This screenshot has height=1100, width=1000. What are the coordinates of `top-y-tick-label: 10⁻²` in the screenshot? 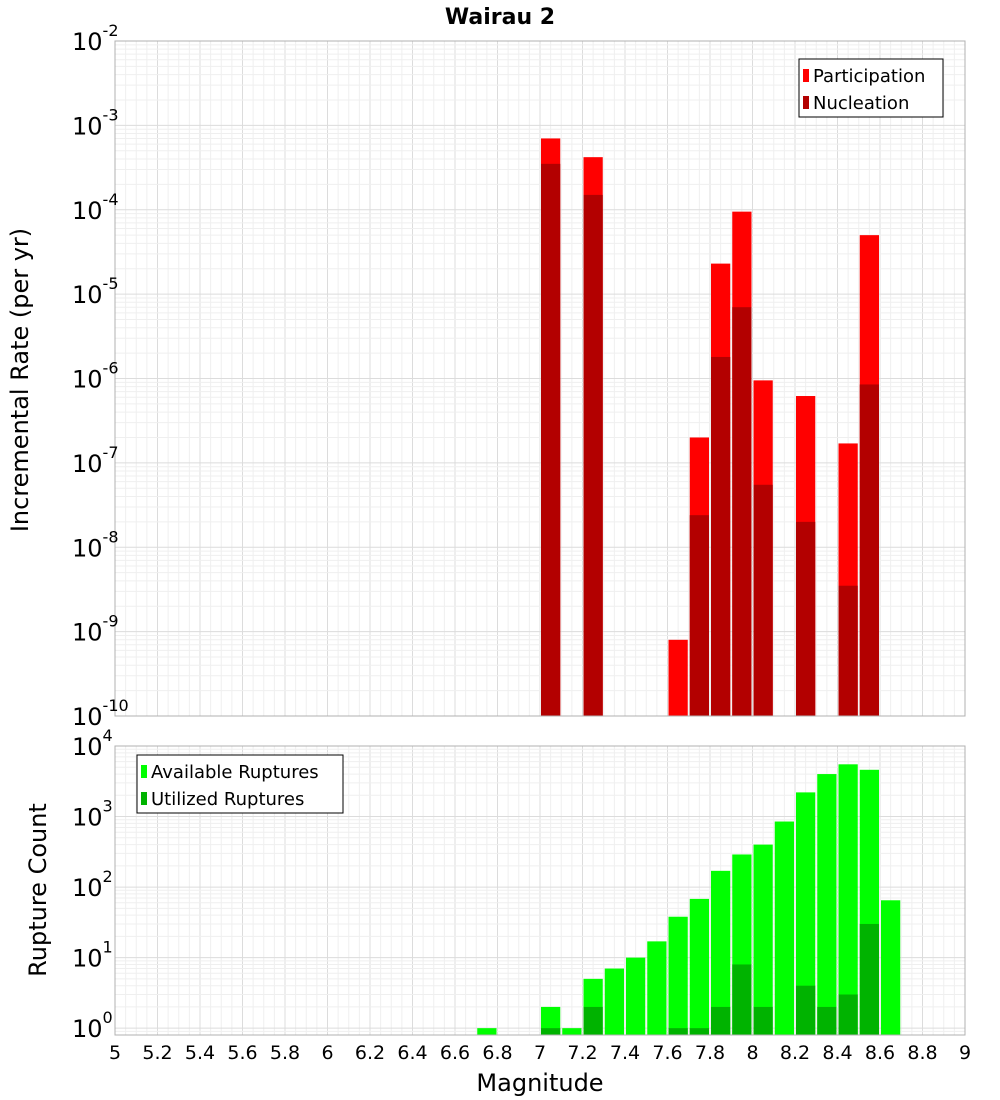 It's located at (95, 38).